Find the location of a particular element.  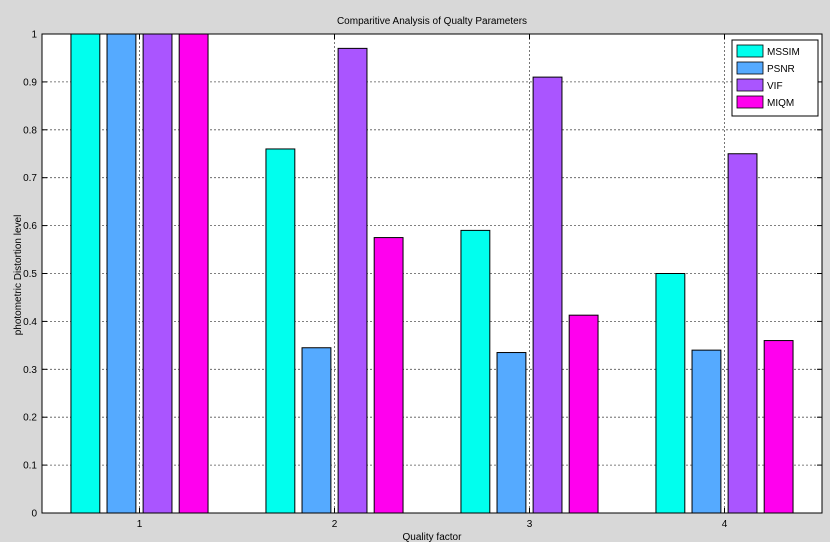

y-tick-label: 0.1 is located at coordinates (30, 466).